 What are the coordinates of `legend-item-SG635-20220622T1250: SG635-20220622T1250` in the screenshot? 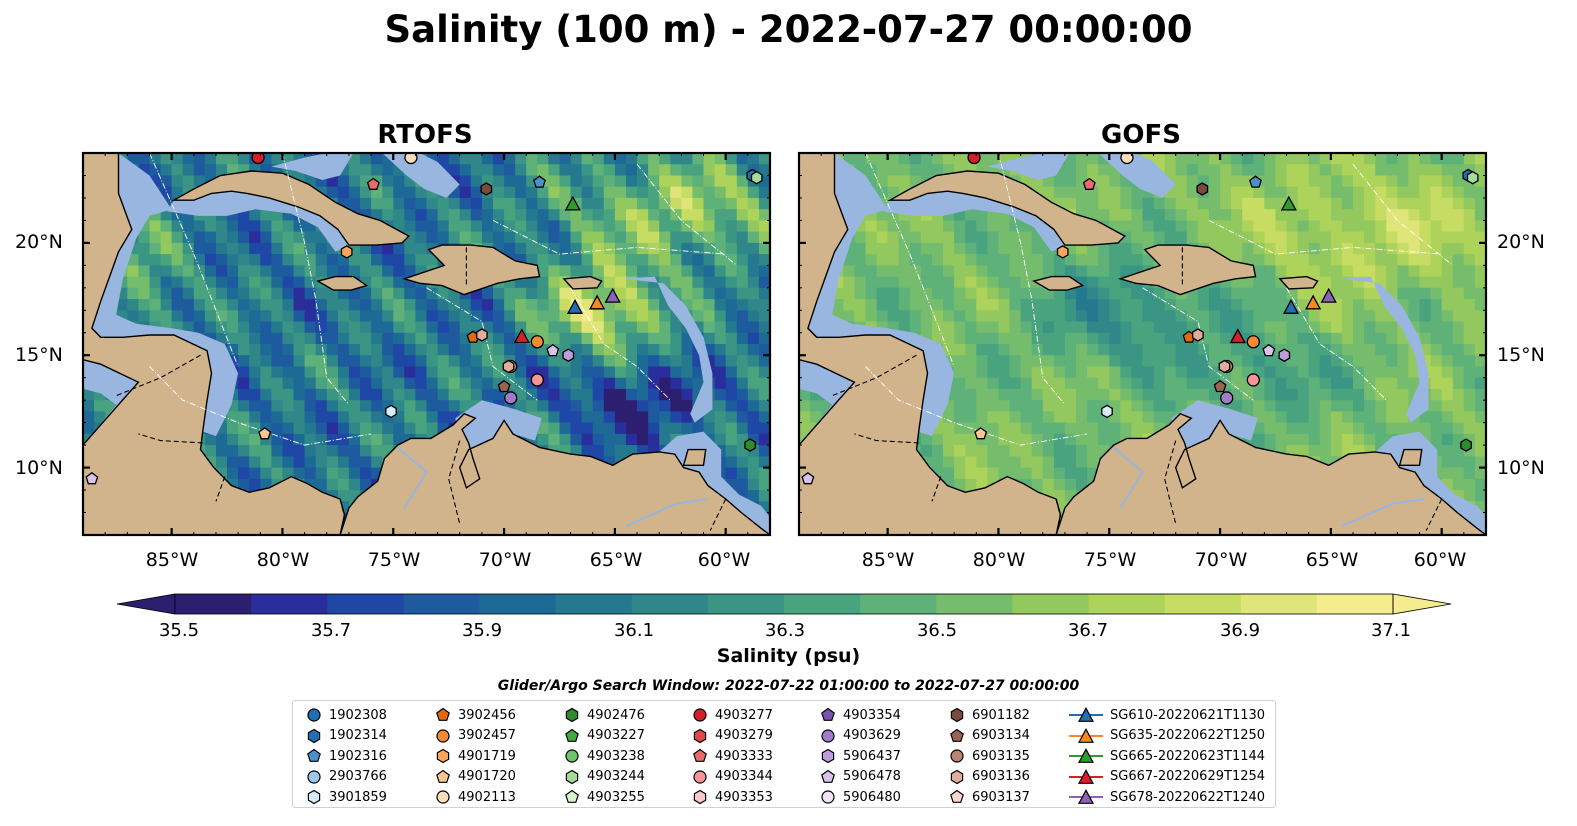 It's located at (1166, 736).